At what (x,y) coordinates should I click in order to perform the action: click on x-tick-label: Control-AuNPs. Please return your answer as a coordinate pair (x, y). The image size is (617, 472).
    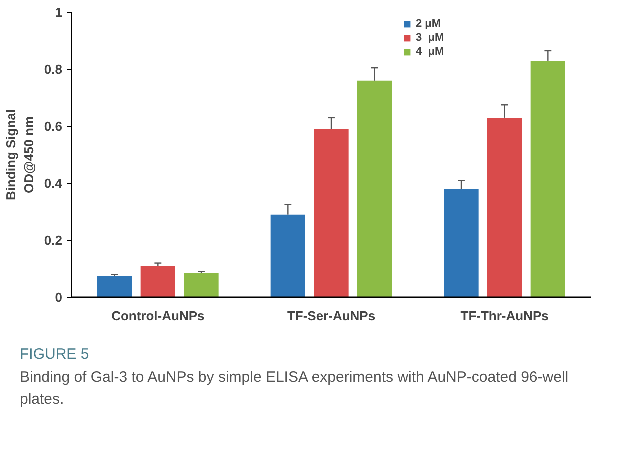
    Looking at the image, I should click on (158, 316).